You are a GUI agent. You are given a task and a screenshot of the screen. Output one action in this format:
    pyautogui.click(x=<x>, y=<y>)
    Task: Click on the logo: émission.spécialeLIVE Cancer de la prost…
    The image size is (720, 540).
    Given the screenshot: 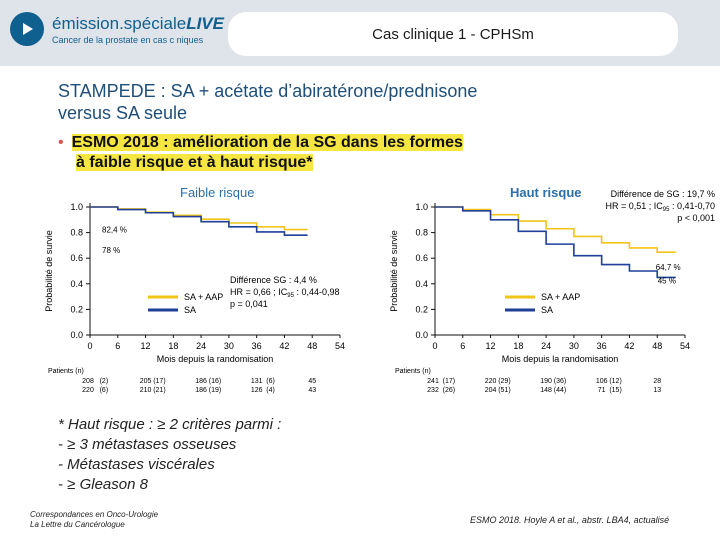 What is the action you would take?
    pyautogui.click(x=117, y=29)
    